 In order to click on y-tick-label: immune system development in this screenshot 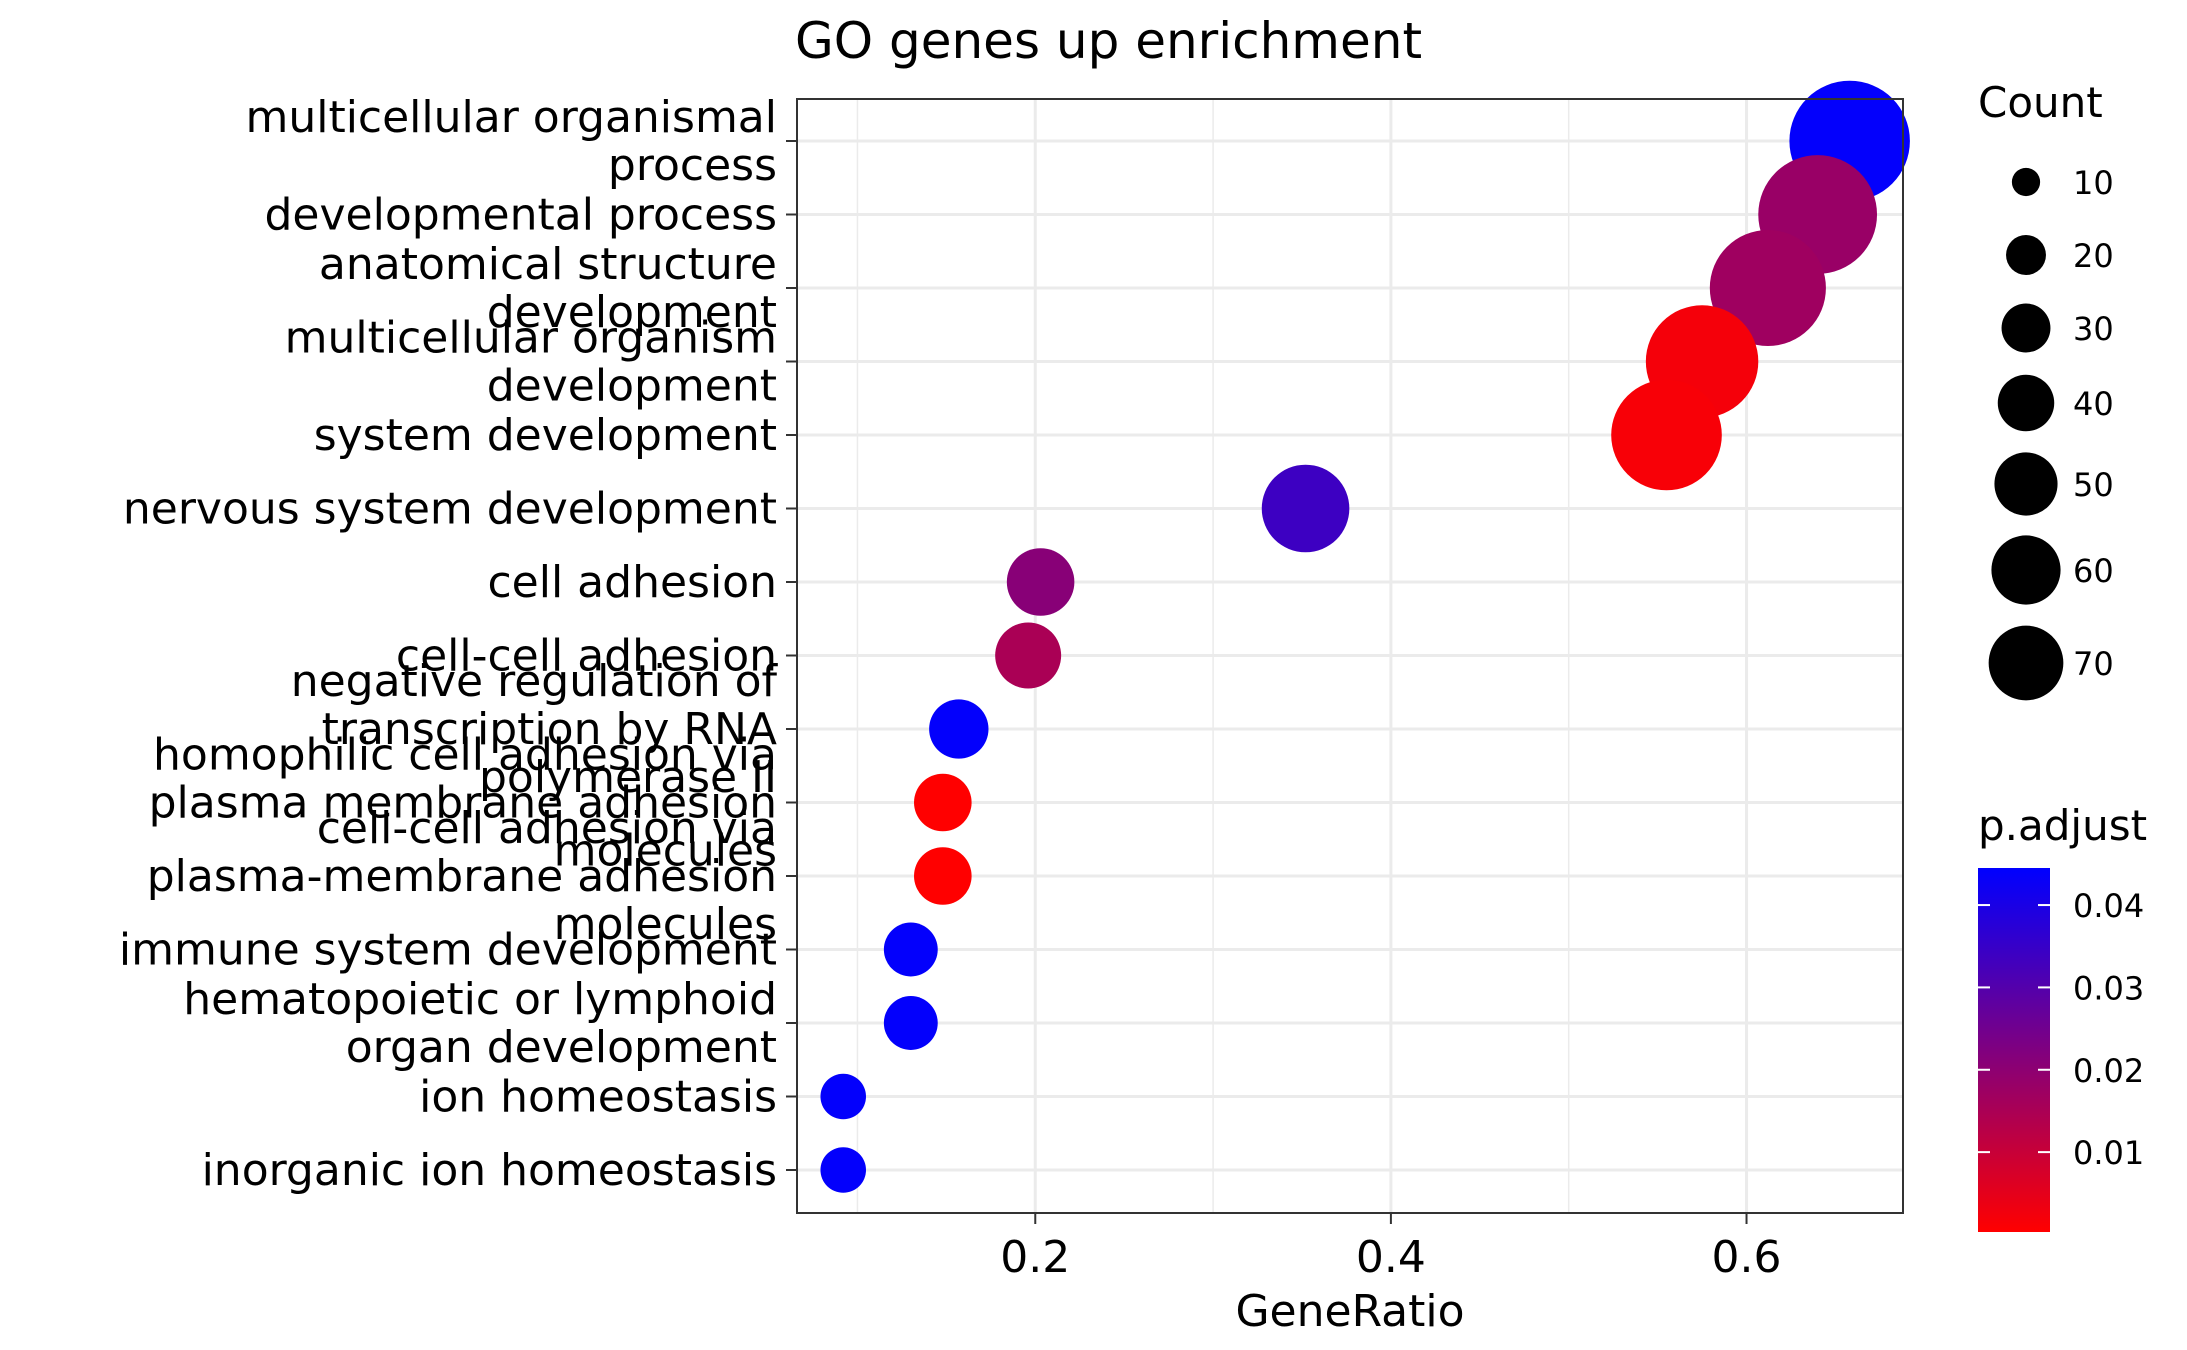, I will do `click(448, 950)`.